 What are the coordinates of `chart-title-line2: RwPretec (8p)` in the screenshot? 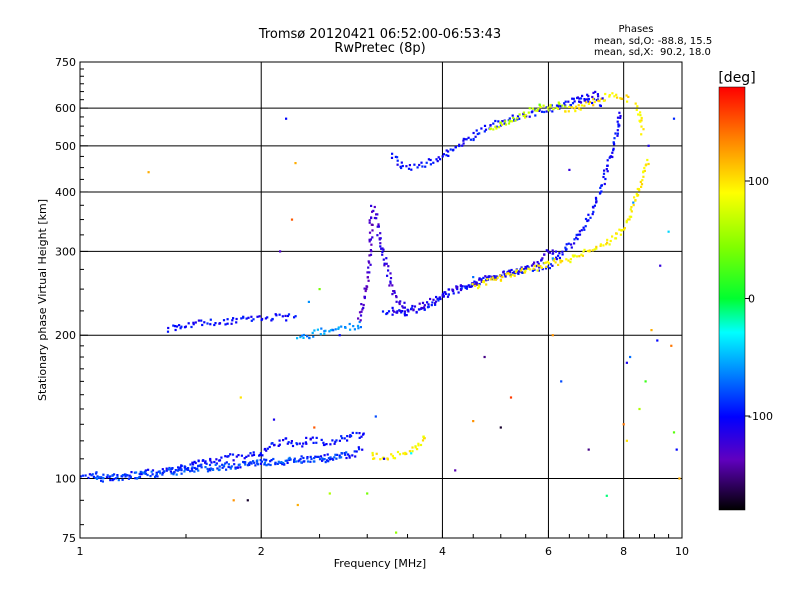 It's located at (379, 48).